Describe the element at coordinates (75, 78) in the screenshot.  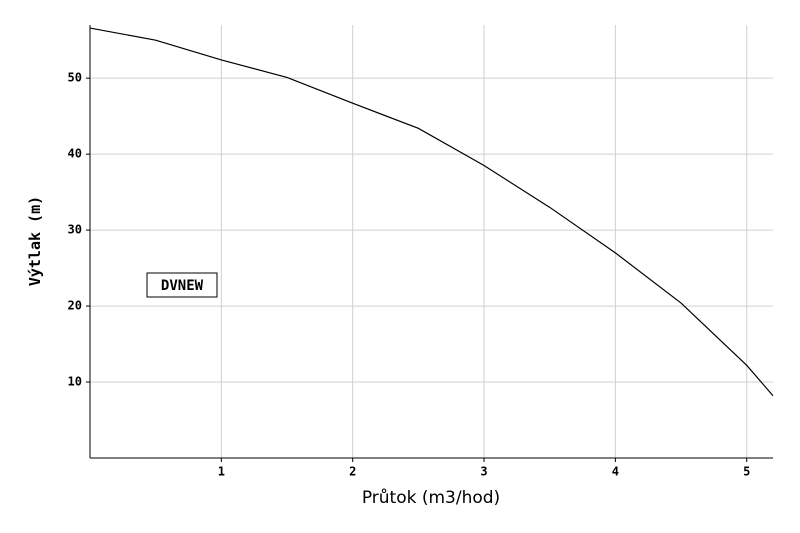
I see `y-tick-label: 50` at that location.